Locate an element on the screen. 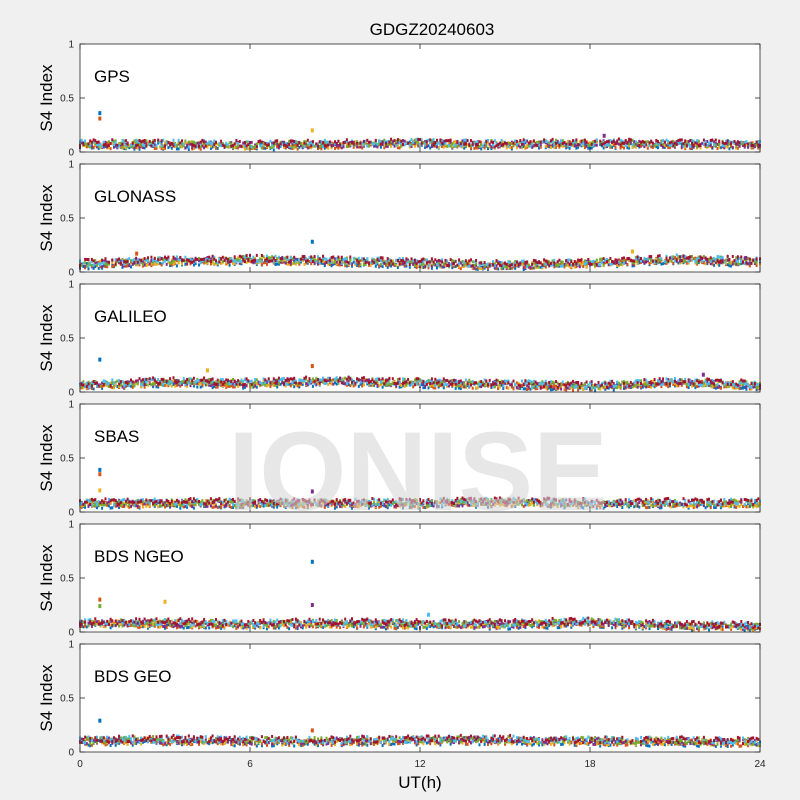  y-tick-label: 0.5 is located at coordinates (67, 219).